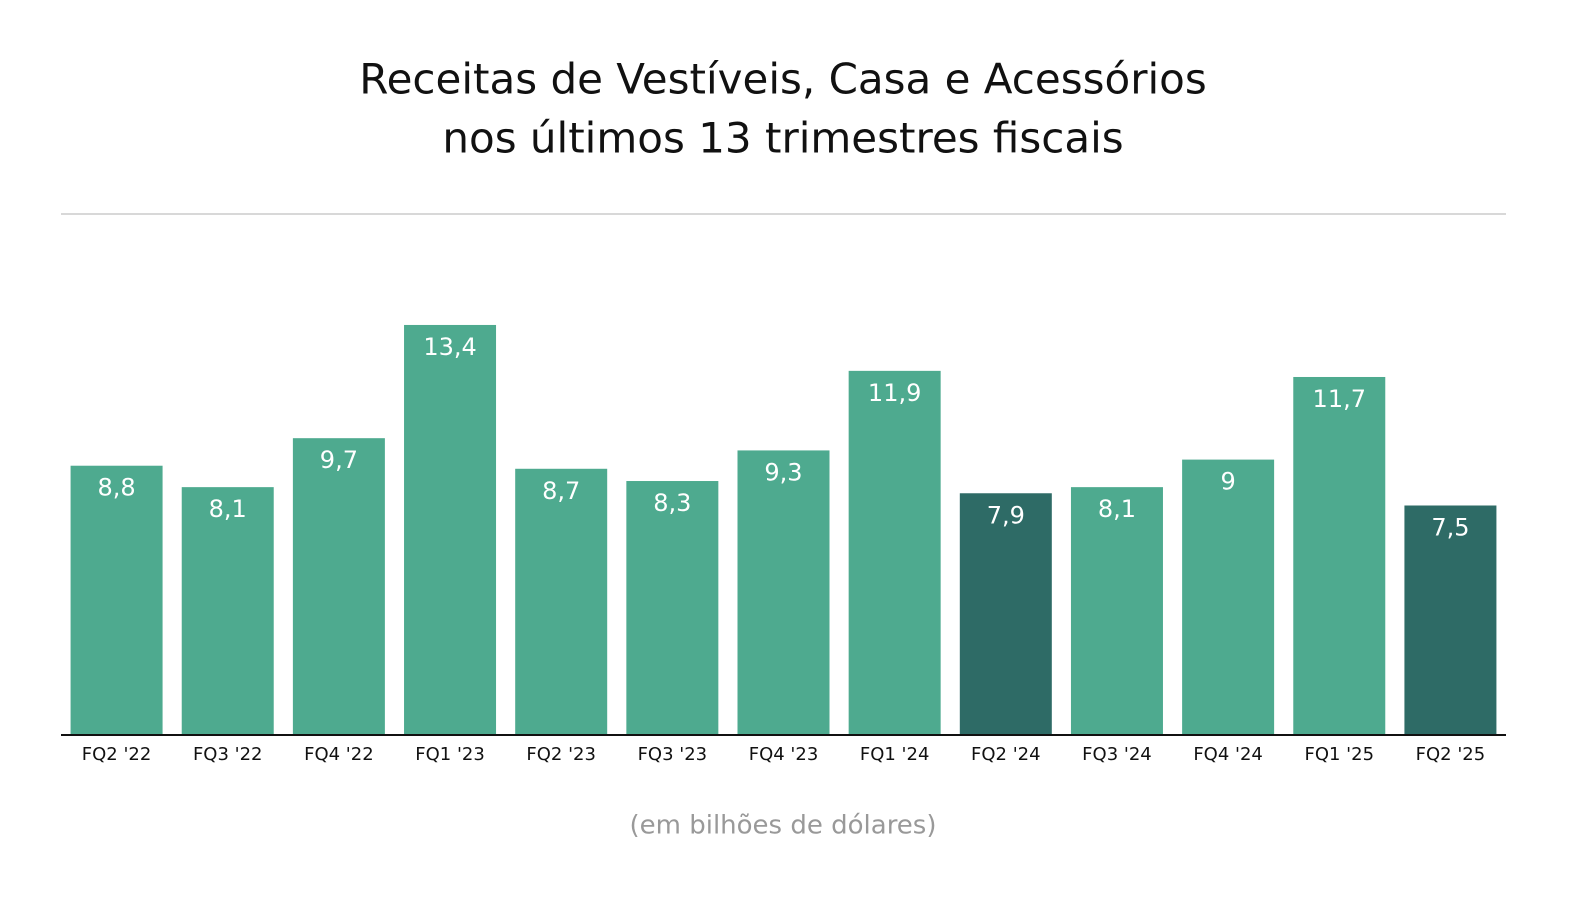 Image resolution: width=1573 pixels, height=904 pixels. I want to click on x-tick-label: FQ3 '23, so click(673, 754).